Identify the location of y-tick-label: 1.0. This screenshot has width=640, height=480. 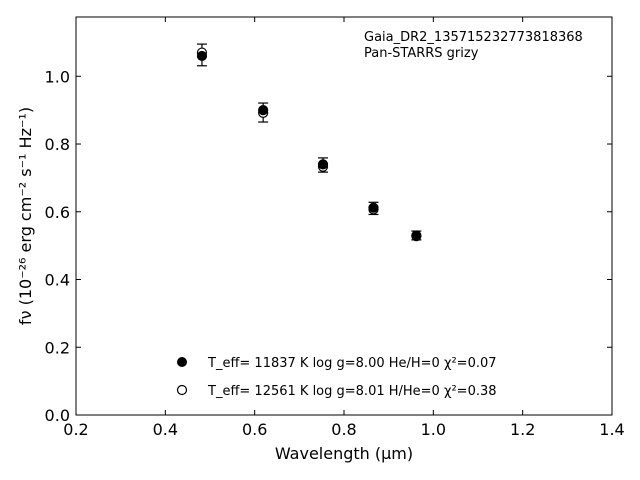
(57, 76).